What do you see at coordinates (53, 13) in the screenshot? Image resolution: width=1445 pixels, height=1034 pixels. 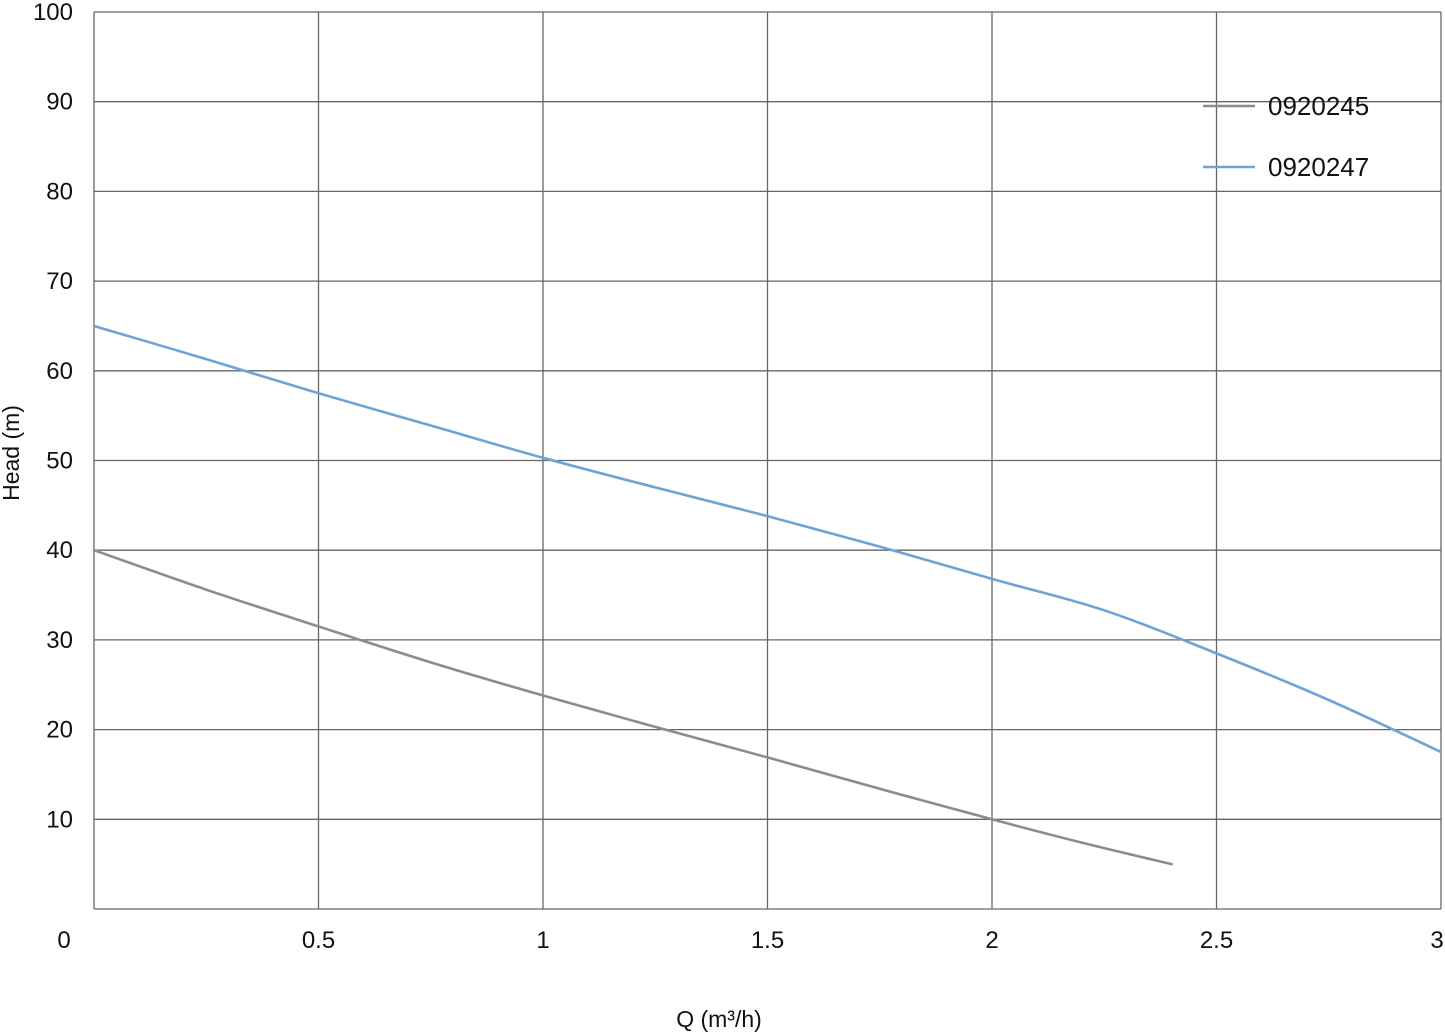 I see `y-tick-label: 100` at bounding box center [53, 13].